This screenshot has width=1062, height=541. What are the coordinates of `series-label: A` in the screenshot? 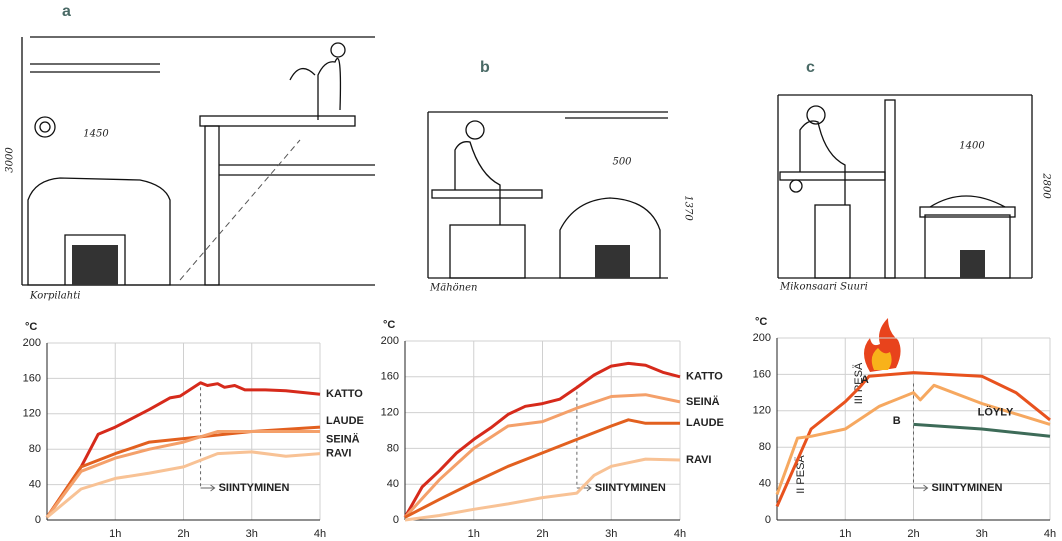 It's located at (865, 380).